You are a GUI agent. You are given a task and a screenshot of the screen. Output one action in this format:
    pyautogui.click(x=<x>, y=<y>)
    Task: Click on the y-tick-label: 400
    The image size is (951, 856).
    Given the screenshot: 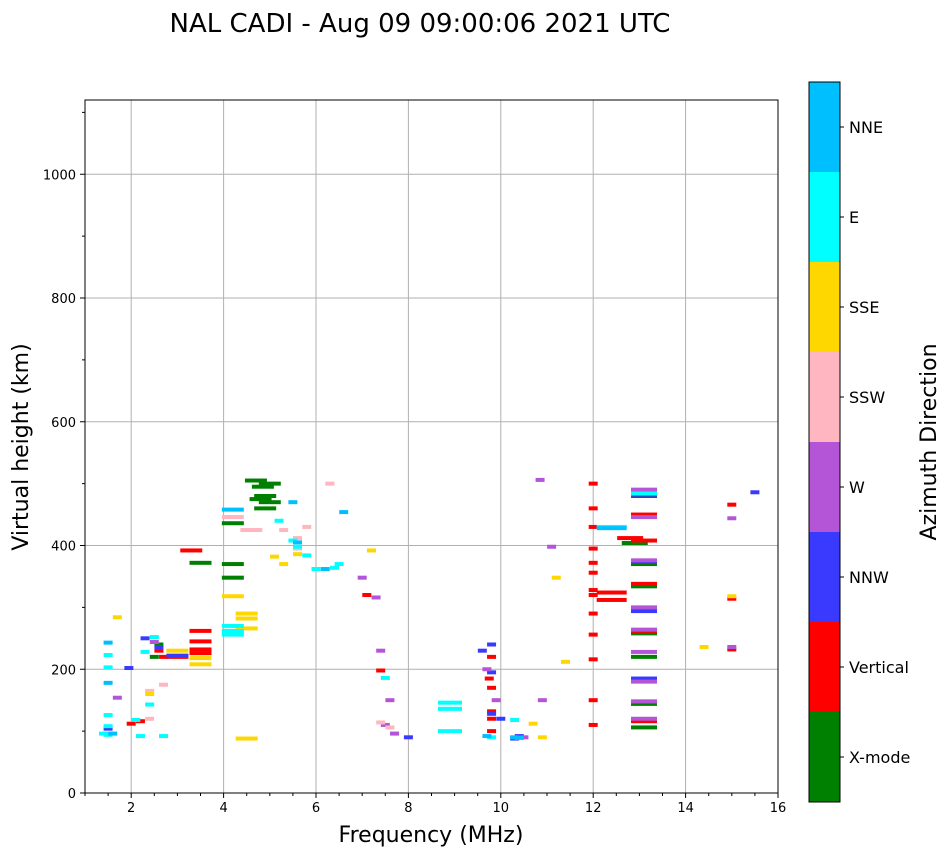 What is the action you would take?
    pyautogui.click(x=63, y=547)
    